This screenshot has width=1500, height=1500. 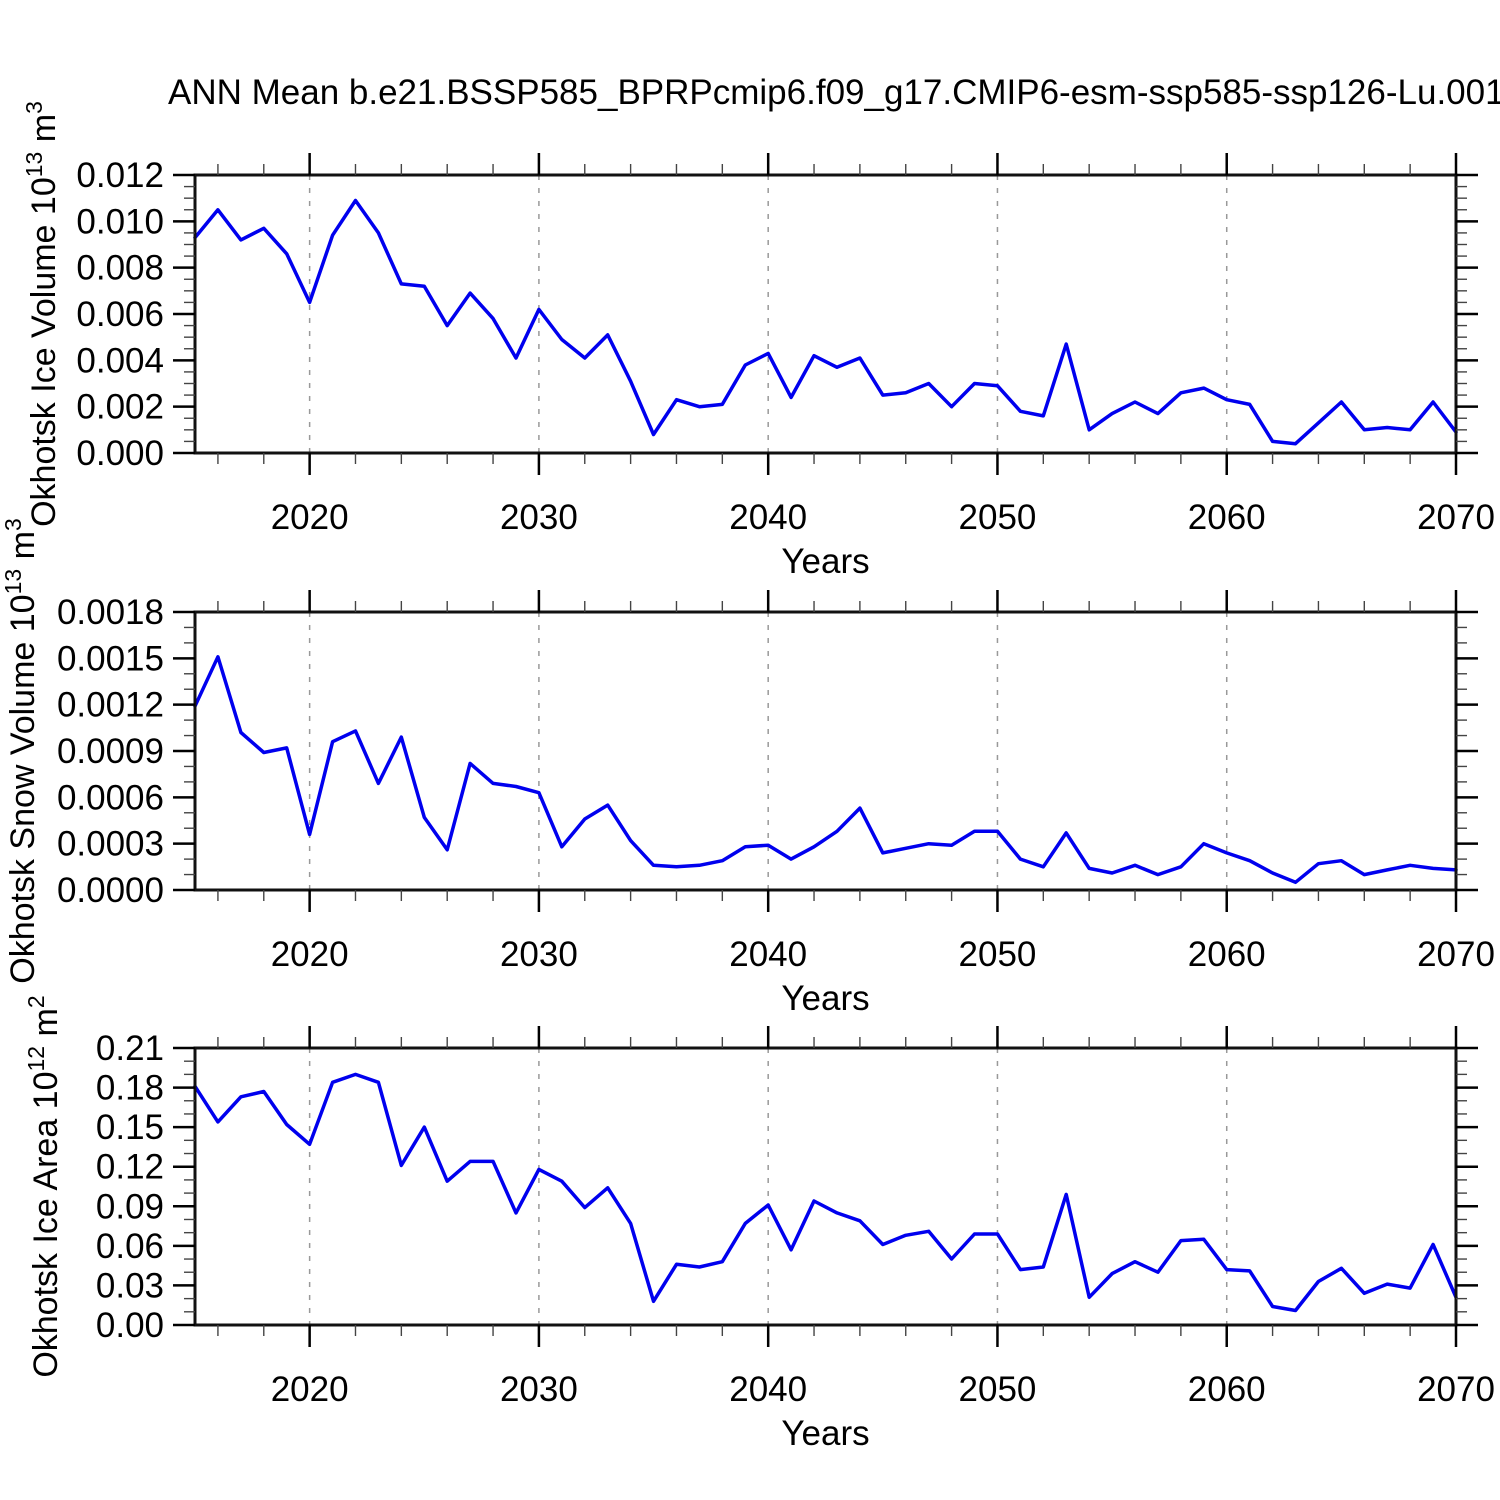 I want to click on series-line-okhotsk-ice-volume, so click(x=825, y=322).